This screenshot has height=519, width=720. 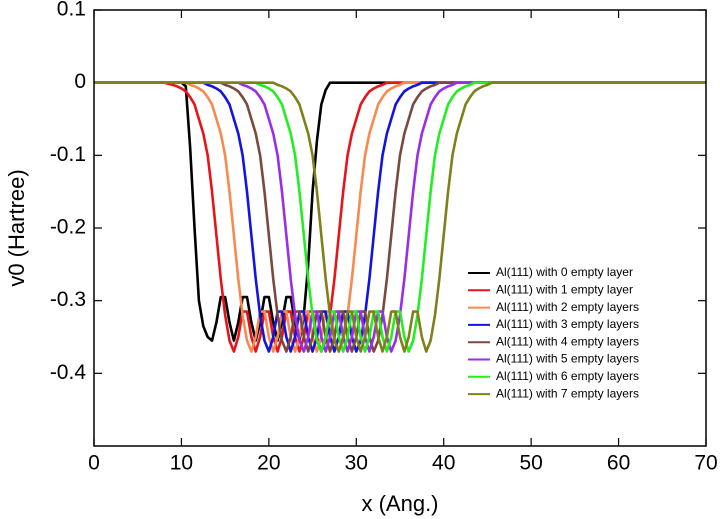 I want to click on y-tick-label: -0.1, so click(x=68, y=154).